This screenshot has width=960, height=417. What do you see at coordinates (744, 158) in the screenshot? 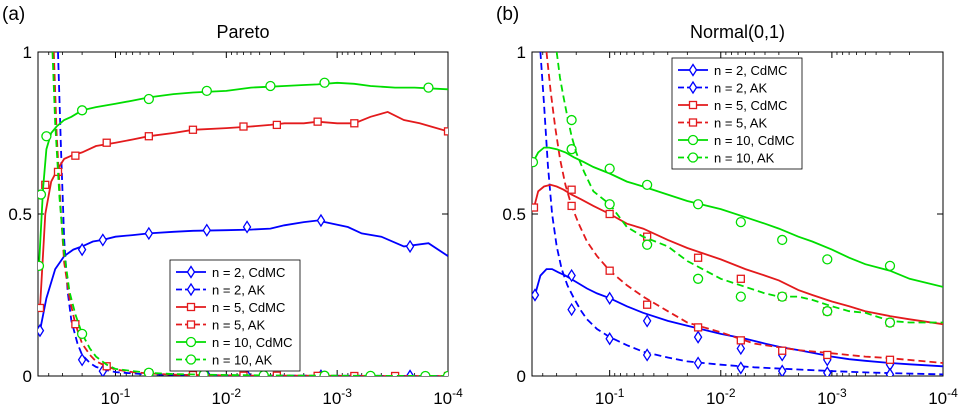
I see `legend-label: n = 10, AK` at bounding box center [744, 158].